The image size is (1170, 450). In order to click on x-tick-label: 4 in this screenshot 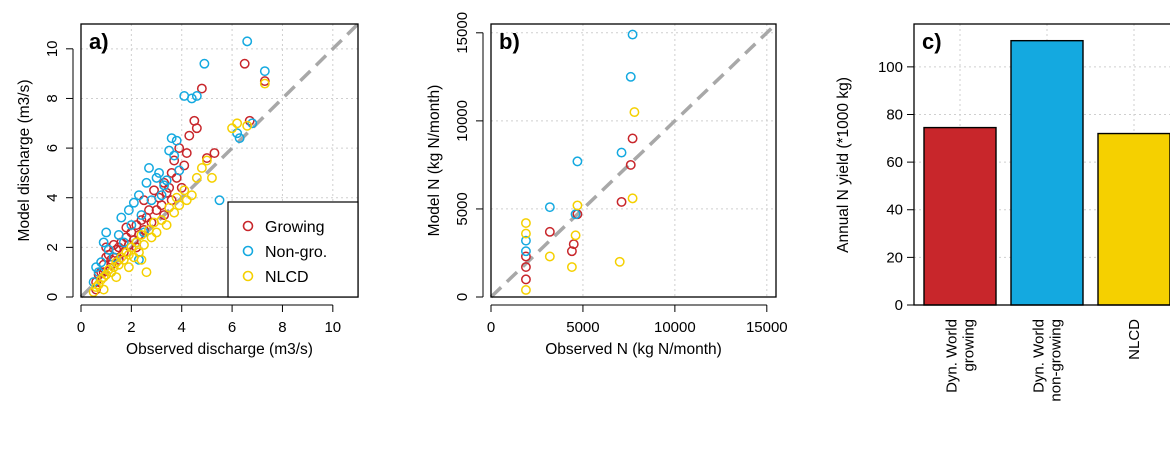, I will do `click(182, 327)`.